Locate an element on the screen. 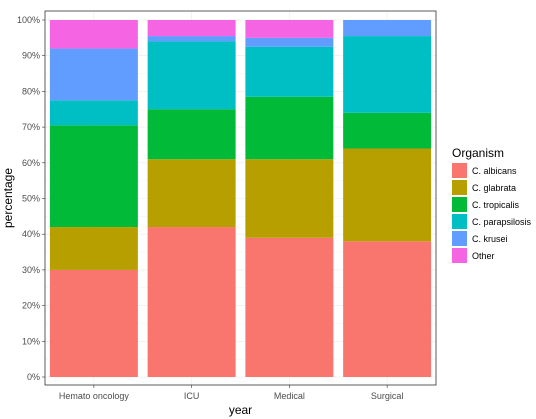  y-tick-label: 100% is located at coordinates (28, 20).